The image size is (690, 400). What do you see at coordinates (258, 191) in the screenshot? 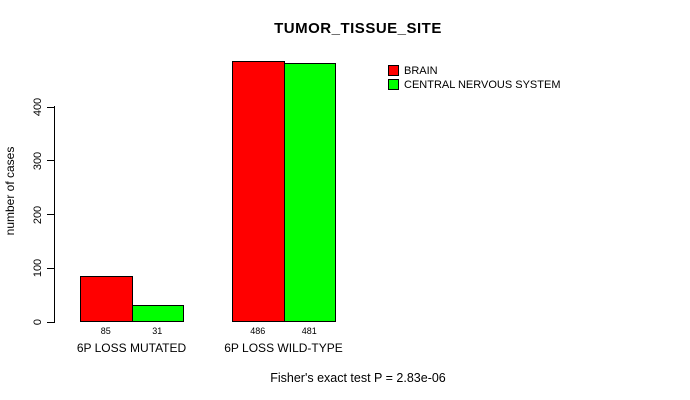
I see `bar-brain-6p-loss-wild-type` at bounding box center [258, 191].